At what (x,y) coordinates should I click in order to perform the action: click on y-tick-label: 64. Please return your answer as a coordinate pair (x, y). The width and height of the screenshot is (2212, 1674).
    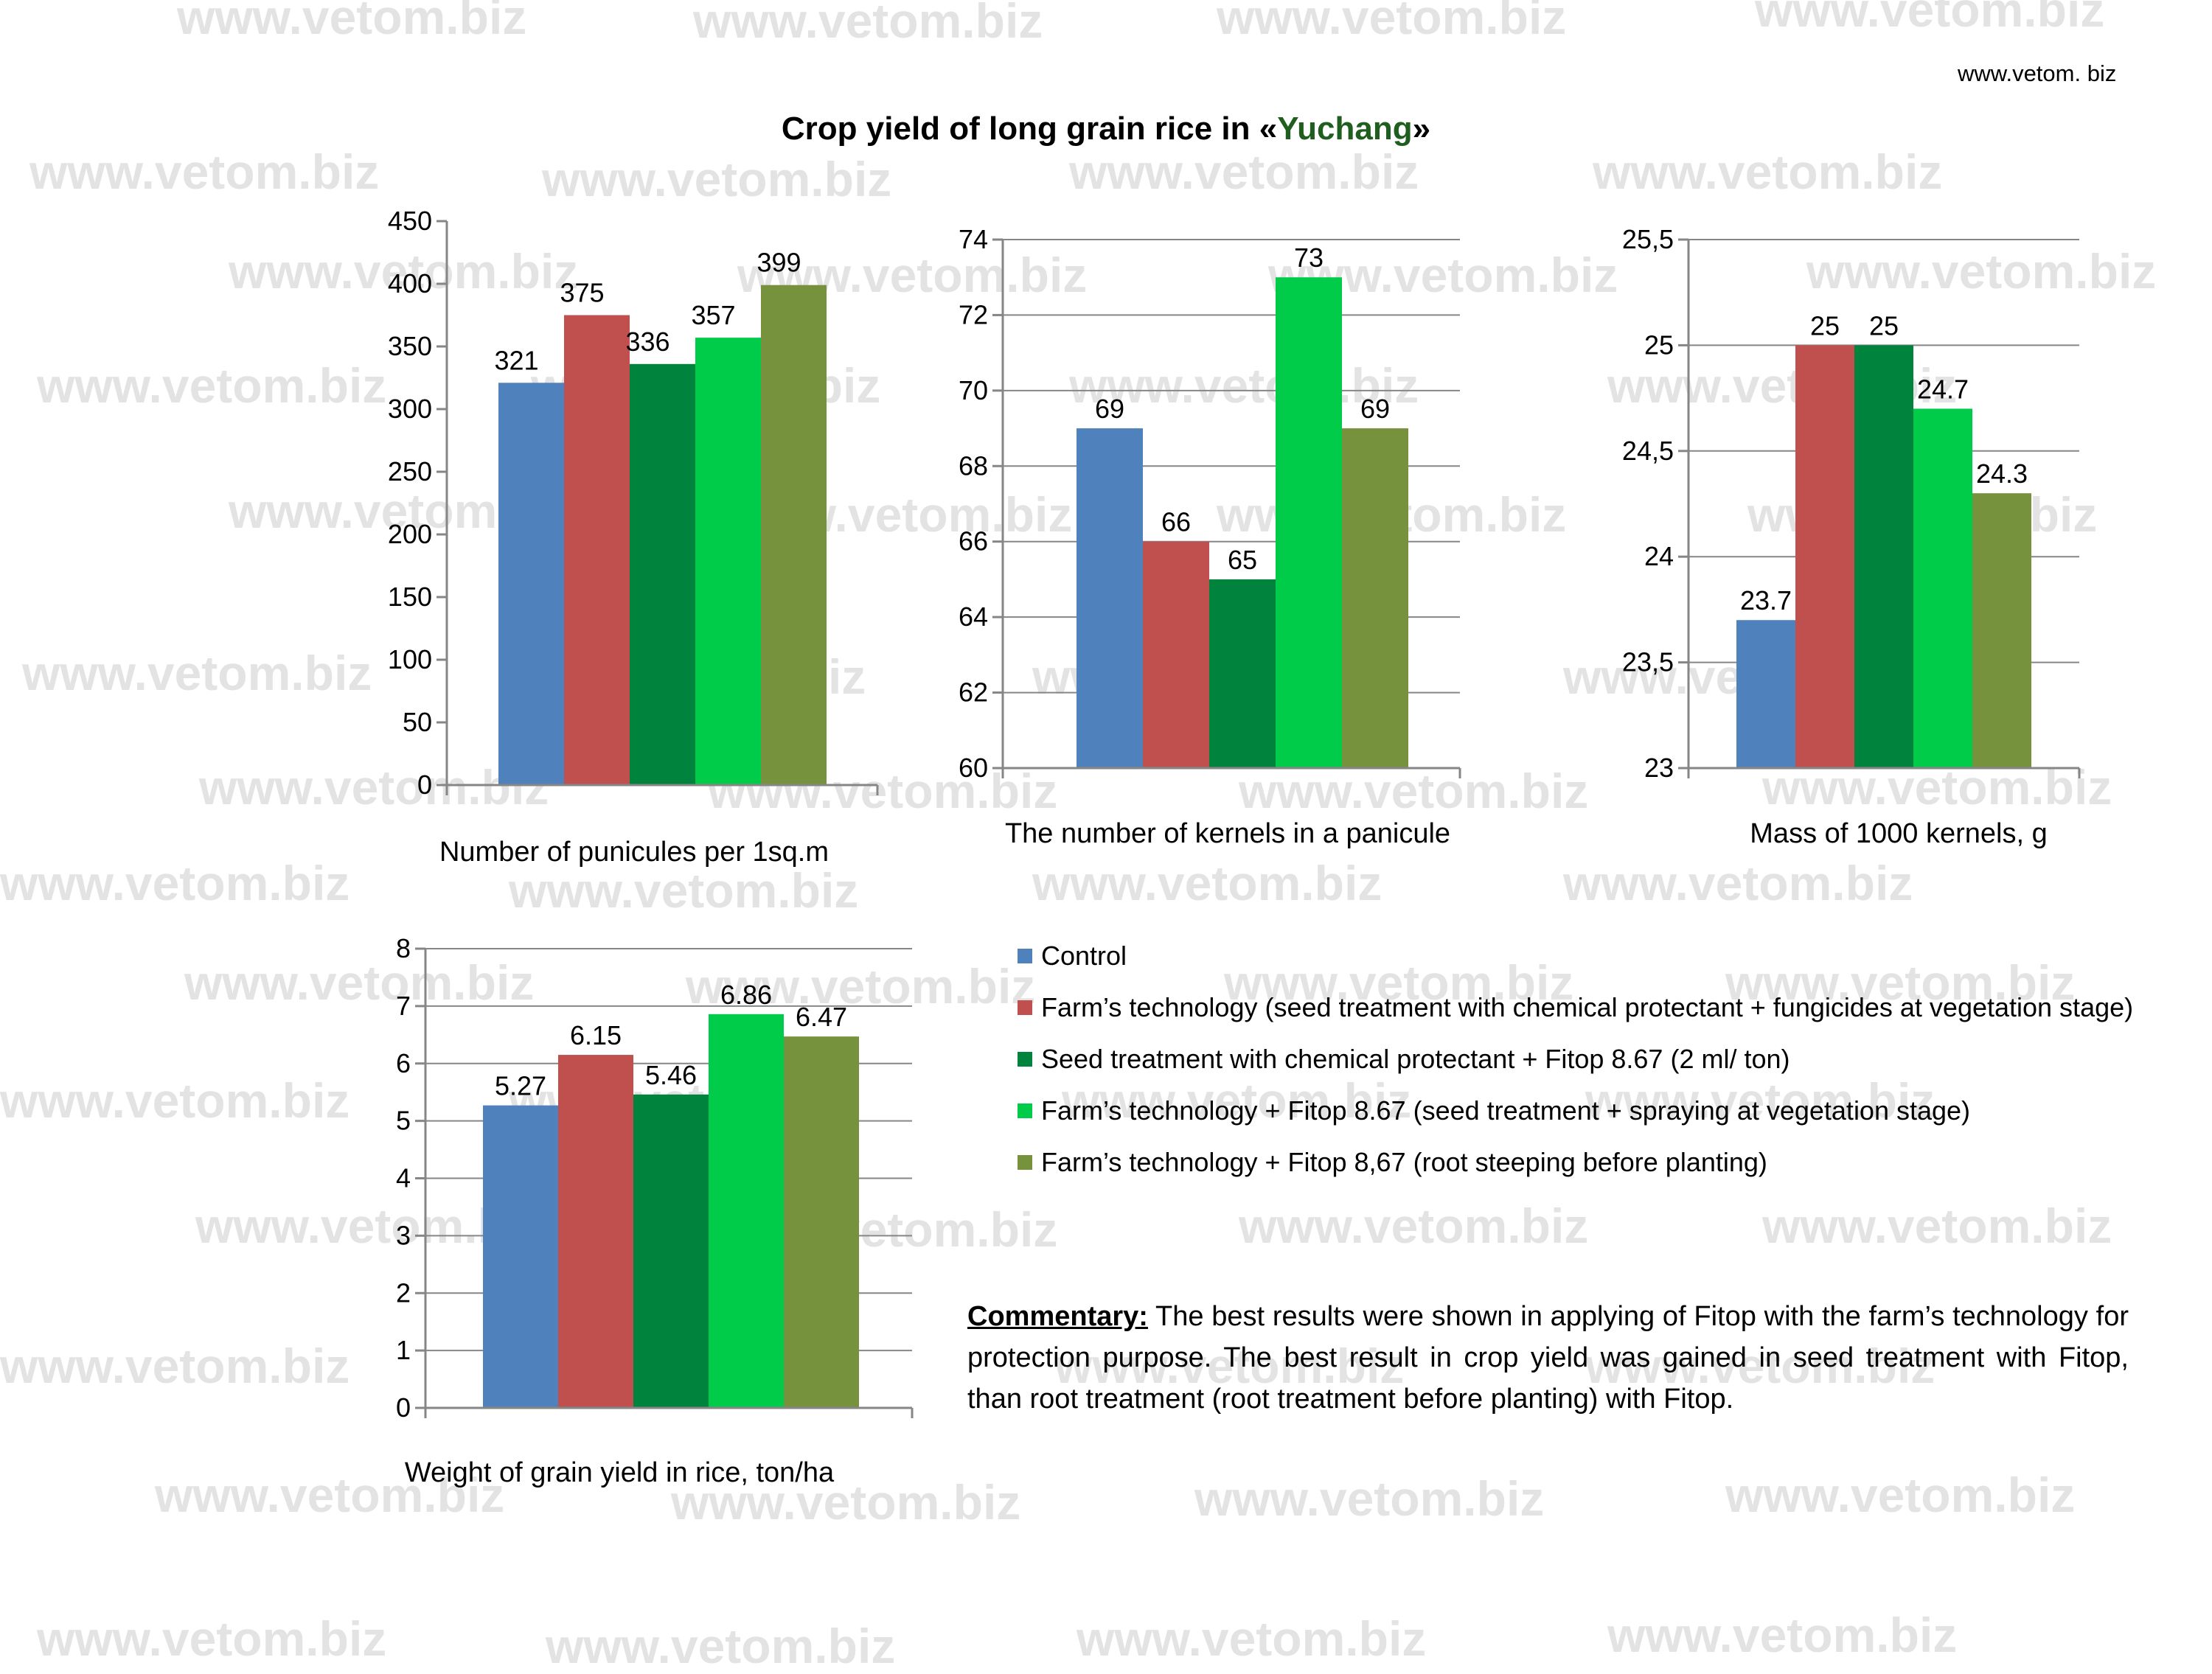
    Looking at the image, I should click on (973, 616).